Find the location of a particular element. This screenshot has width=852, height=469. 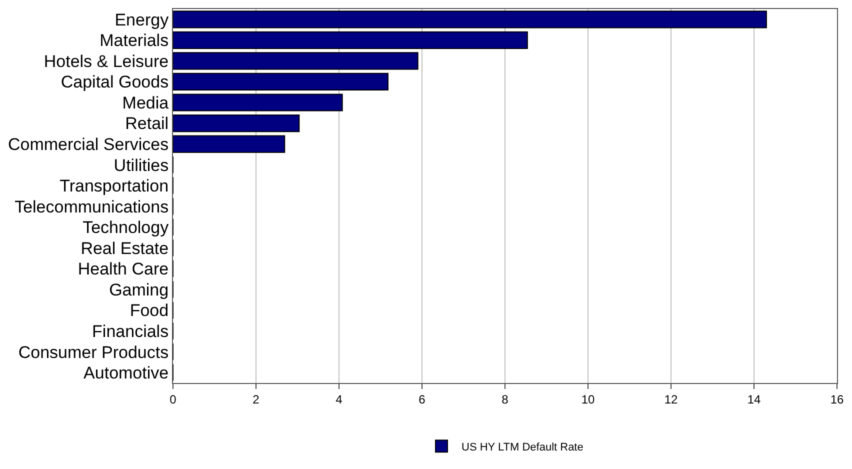

x-tick-label: 12 is located at coordinates (671, 399).